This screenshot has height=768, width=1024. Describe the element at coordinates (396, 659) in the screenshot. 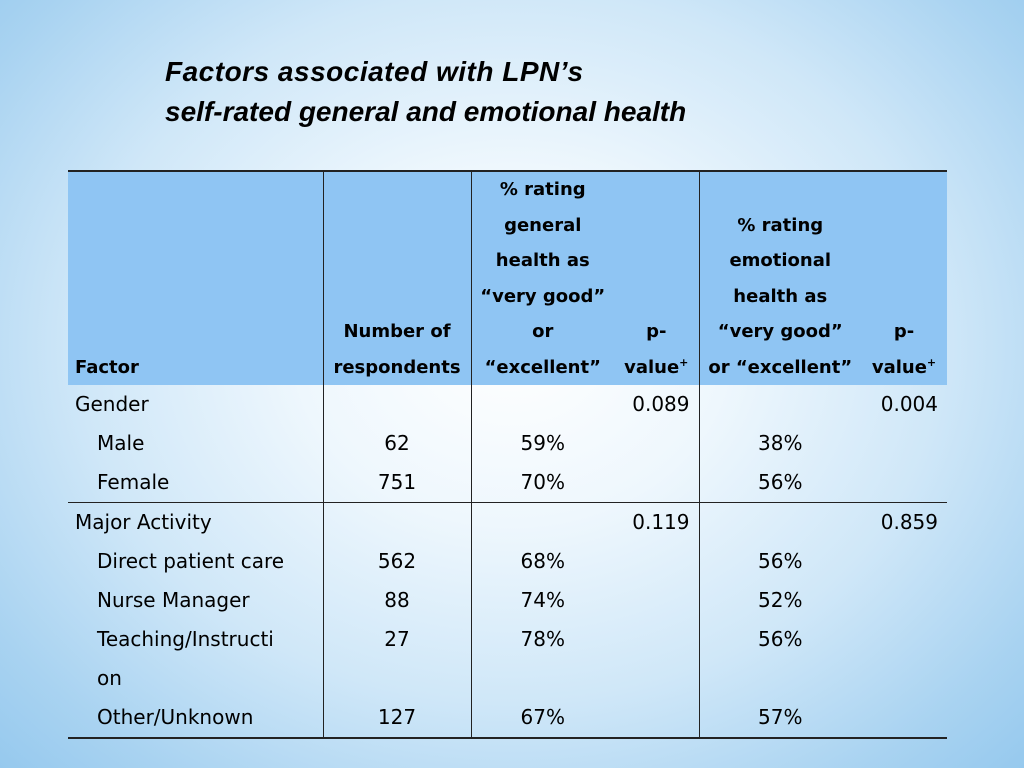

I see `cell-respondents: 27` at that location.